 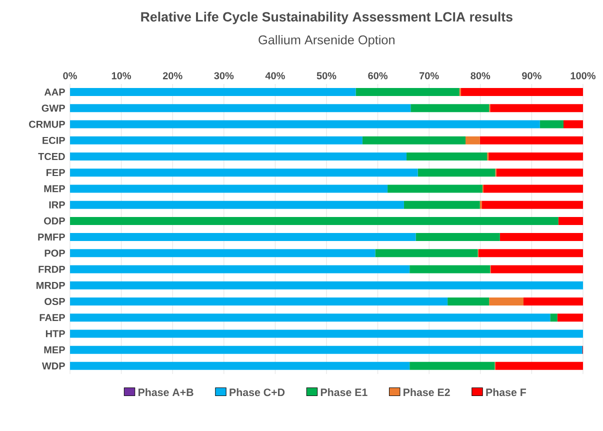 What do you see at coordinates (53, 108) in the screenshot?
I see `y-tick-label: GWP` at bounding box center [53, 108].